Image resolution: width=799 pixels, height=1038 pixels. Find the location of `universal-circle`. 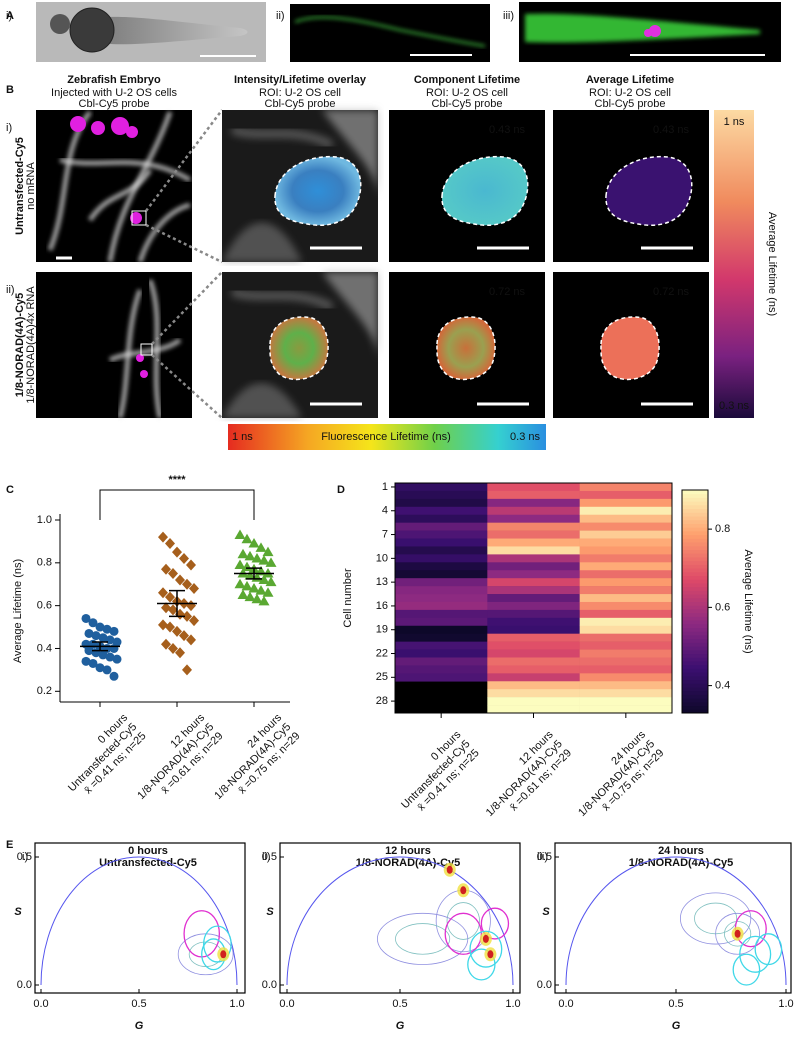

universal-circle is located at coordinates (676, 921).